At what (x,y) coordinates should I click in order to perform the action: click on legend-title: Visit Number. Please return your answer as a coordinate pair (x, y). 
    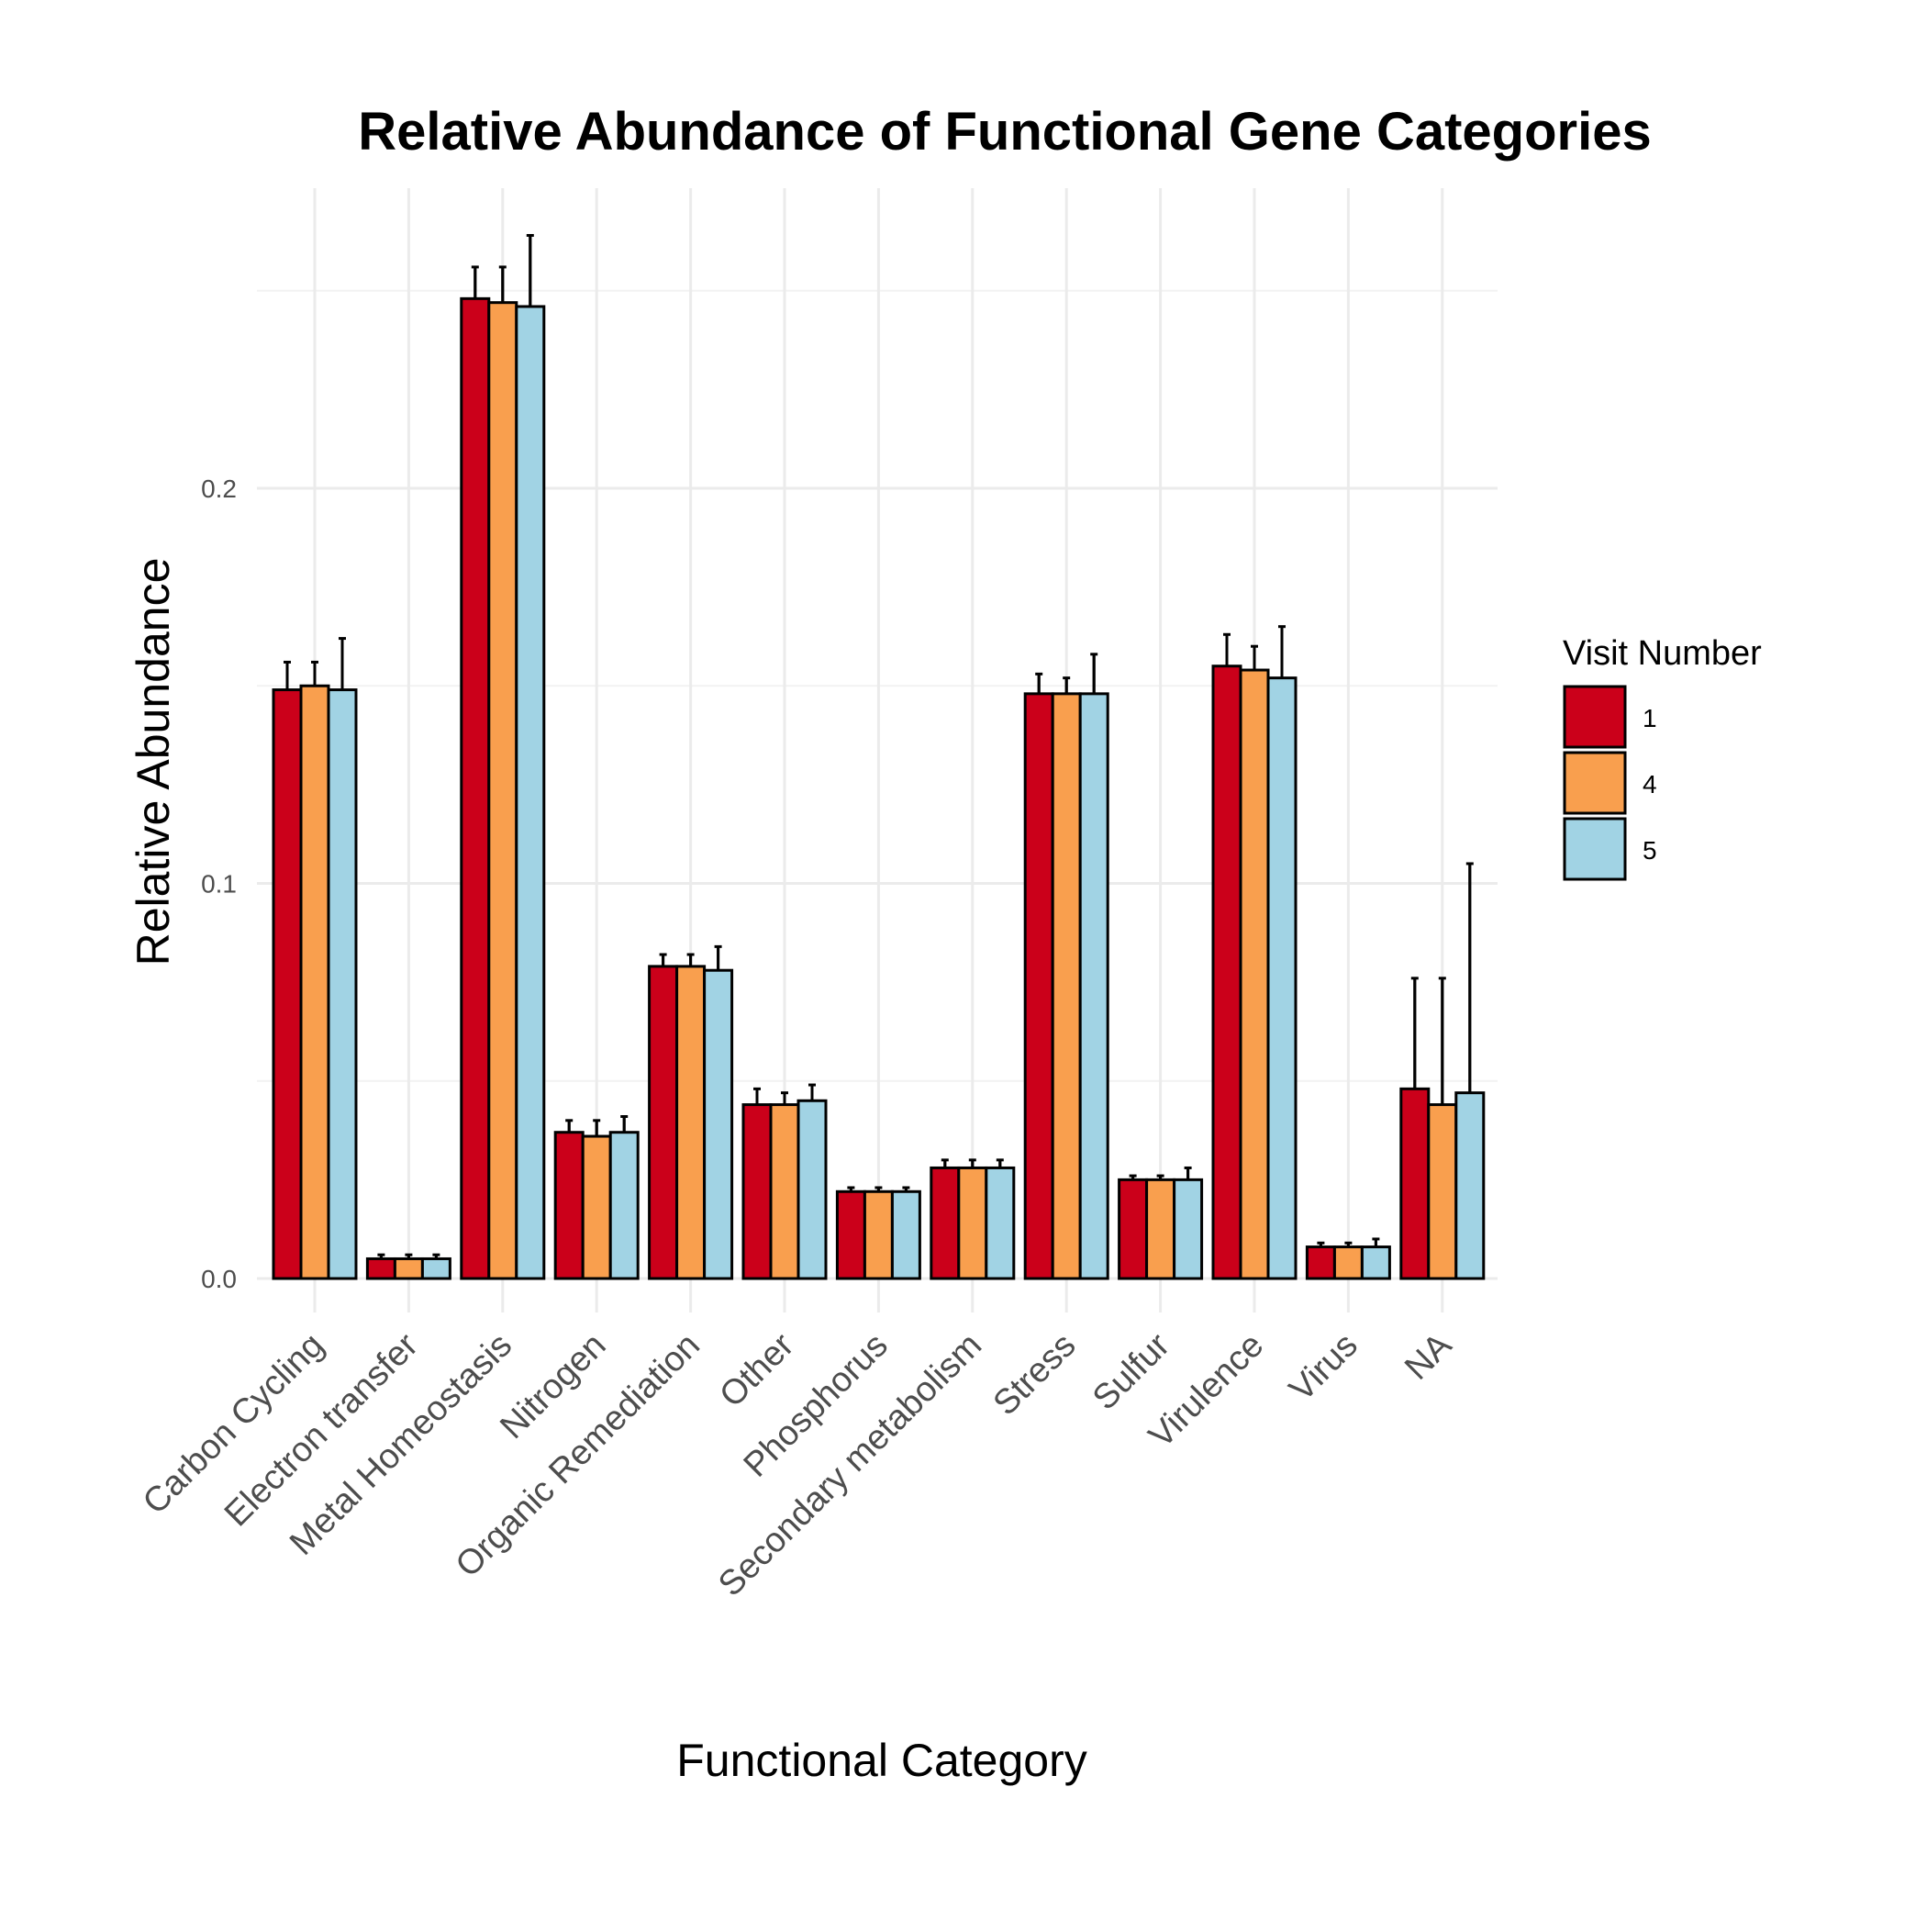
    Looking at the image, I should click on (1662, 653).